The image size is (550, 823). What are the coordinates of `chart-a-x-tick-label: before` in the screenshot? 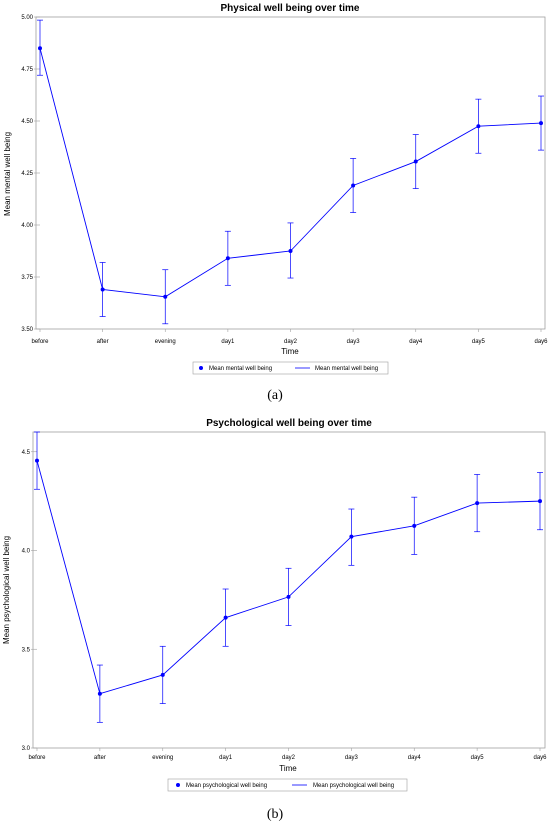 It's located at (40, 342).